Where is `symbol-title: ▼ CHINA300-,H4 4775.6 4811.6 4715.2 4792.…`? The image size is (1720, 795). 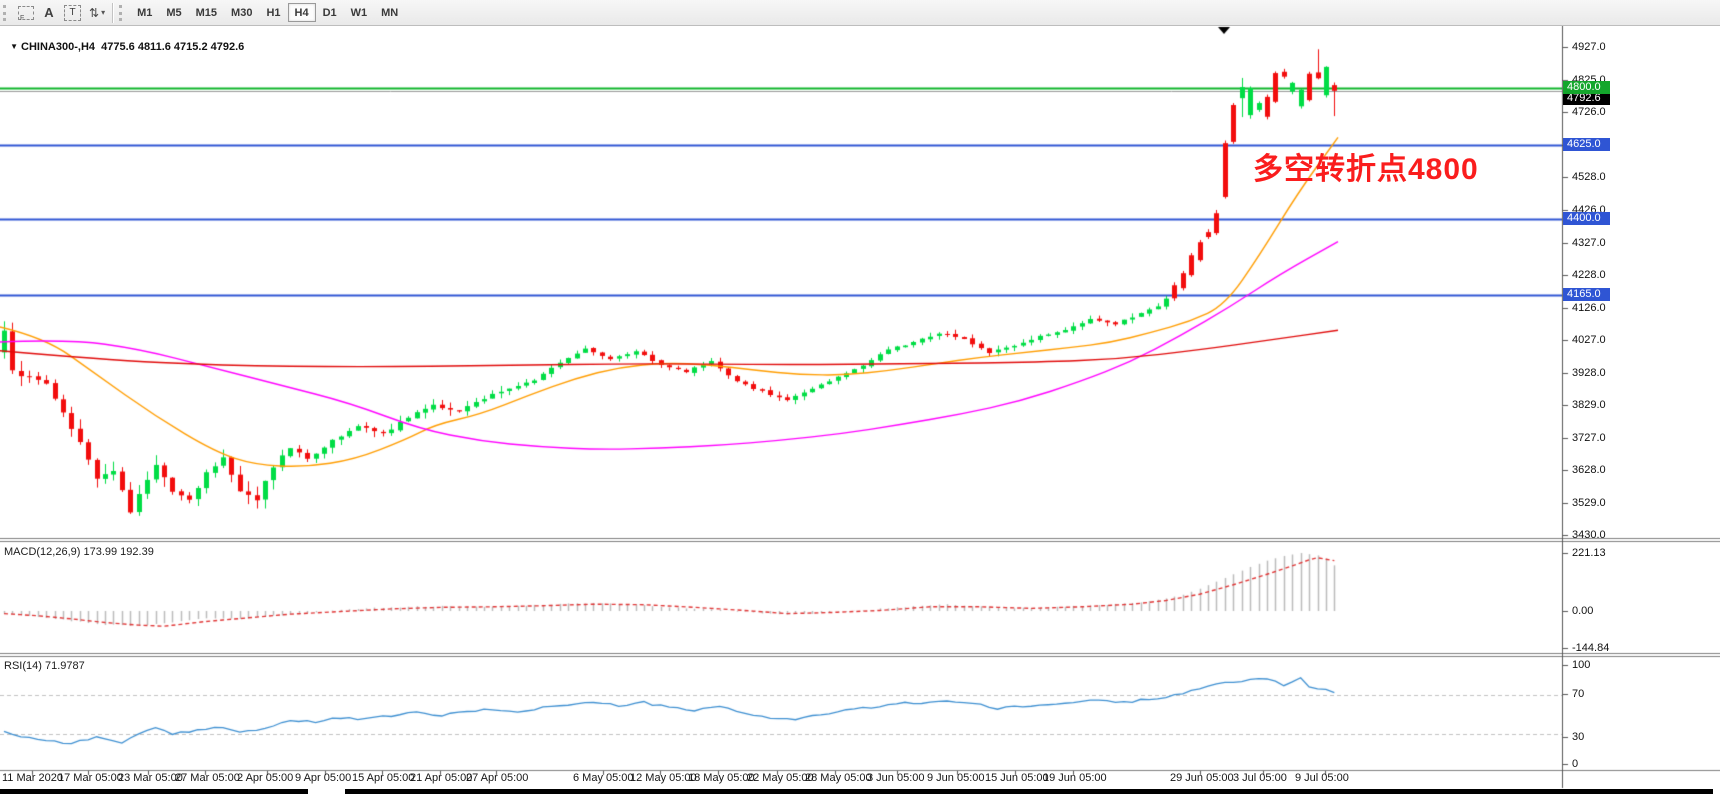 symbol-title: ▼ CHINA300-,H4 4775.6 4811.6 4715.2 4792.… is located at coordinates (124, 41).